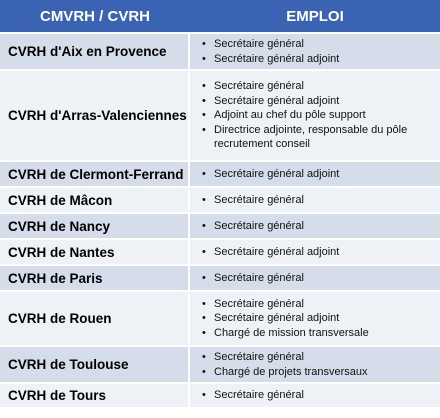 The width and height of the screenshot is (440, 418). What do you see at coordinates (95, 252) in the screenshot?
I see `cvrh-name: CVRH de Nantes` at bounding box center [95, 252].